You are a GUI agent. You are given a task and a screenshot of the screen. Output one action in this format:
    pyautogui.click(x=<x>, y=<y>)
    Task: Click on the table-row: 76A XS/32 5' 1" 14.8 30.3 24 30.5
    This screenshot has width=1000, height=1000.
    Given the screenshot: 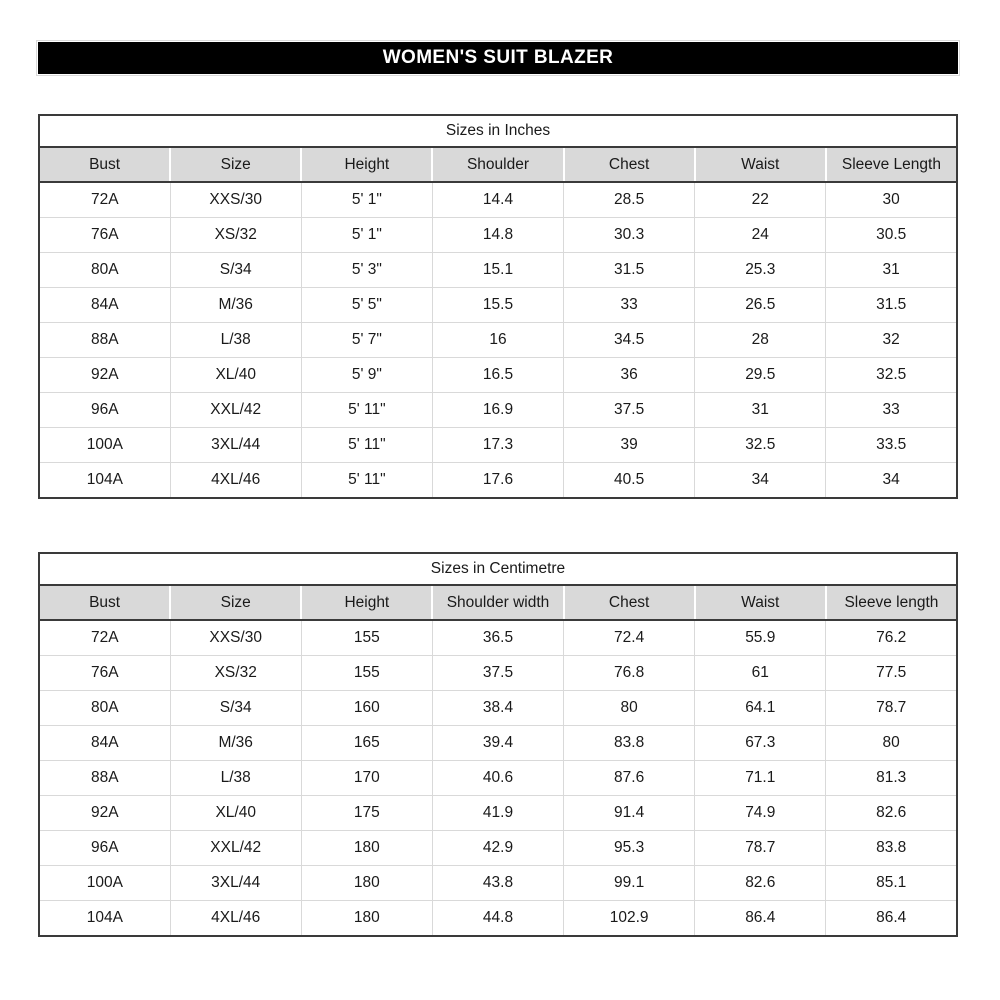 What is the action you would take?
    pyautogui.click(x=498, y=235)
    